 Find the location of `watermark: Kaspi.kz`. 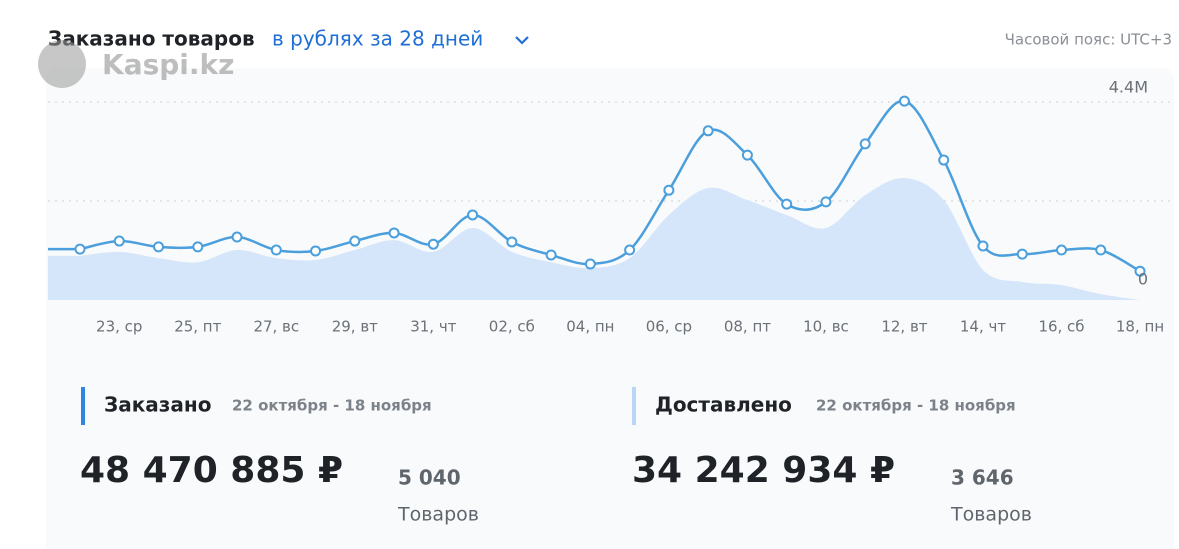

watermark: Kaspi.kz is located at coordinates (136, 64).